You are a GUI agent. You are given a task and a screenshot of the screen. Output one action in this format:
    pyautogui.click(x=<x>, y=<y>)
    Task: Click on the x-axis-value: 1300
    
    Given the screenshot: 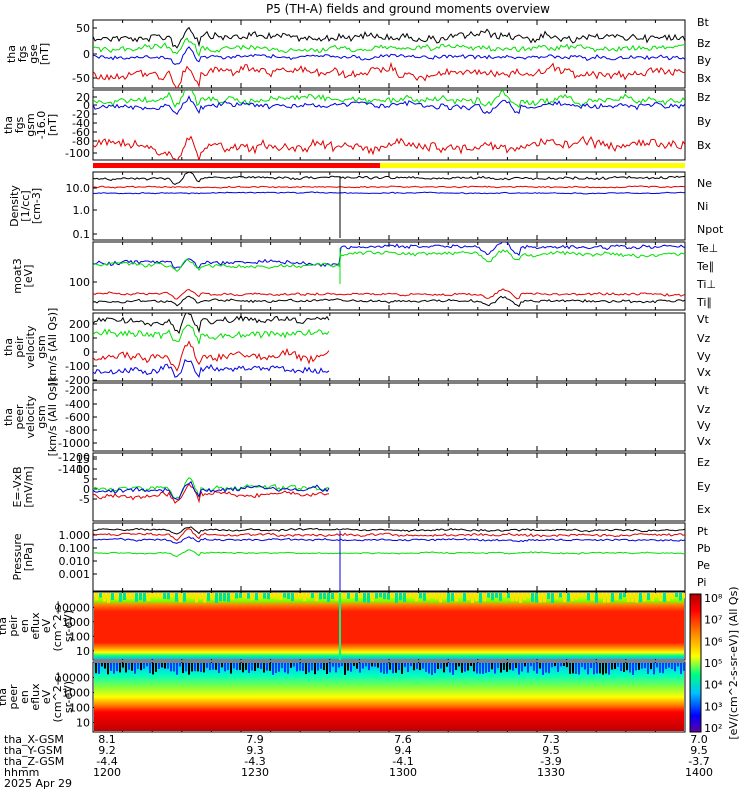 What is the action you would take?
    pyautogui.click(x=403, y=772)
    